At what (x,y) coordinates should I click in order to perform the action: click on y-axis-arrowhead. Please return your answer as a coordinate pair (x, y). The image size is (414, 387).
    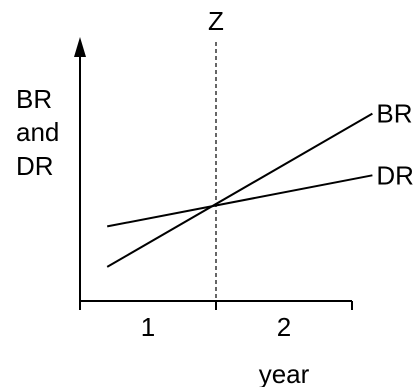
    Looking at the image, I should click on (80, 47).